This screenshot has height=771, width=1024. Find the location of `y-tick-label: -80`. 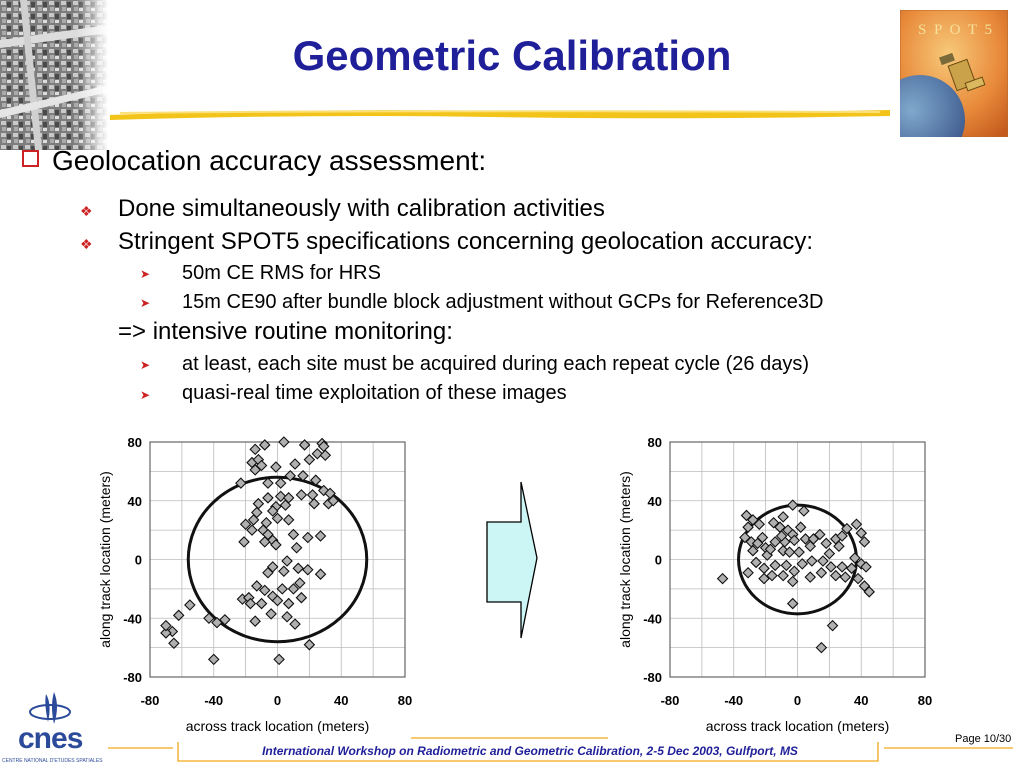

y-tick-label: -80 is located at coordinates (652, 677).